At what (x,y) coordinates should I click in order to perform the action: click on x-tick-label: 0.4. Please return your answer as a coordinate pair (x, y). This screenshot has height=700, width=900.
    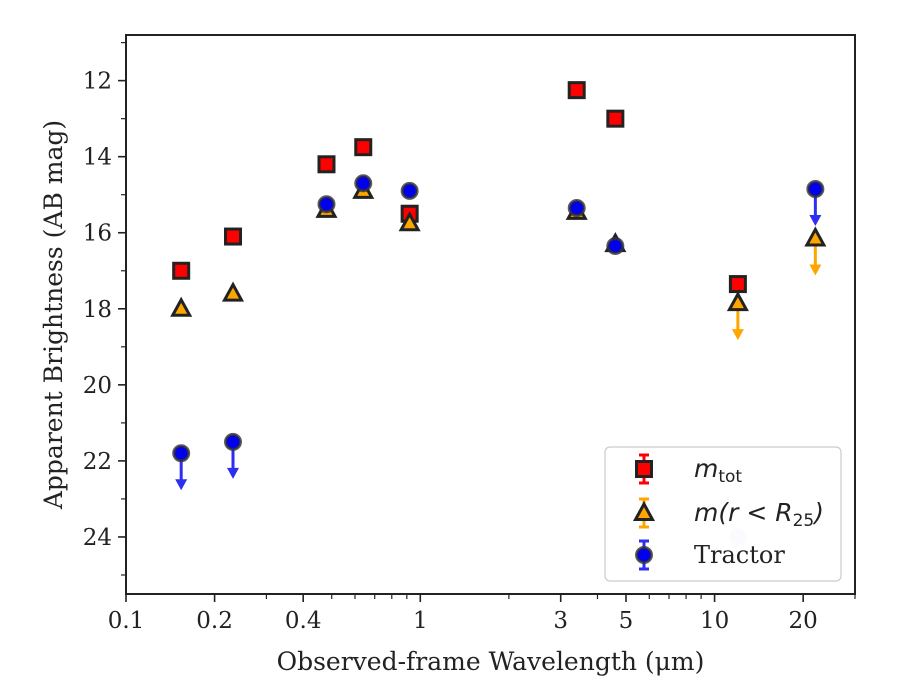
    Looking at the image, I should click on (303, 621).